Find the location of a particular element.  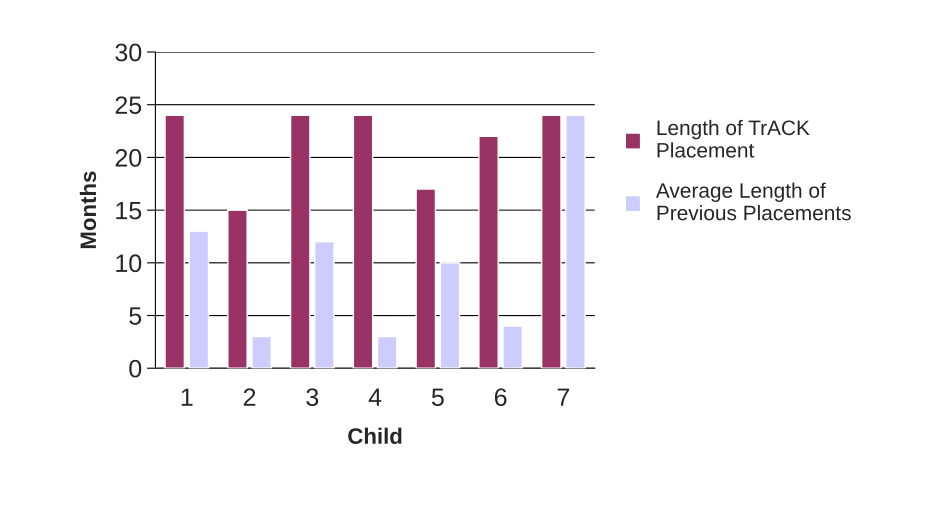

x-tick-label: 3 is located at coordinates (312, 397).